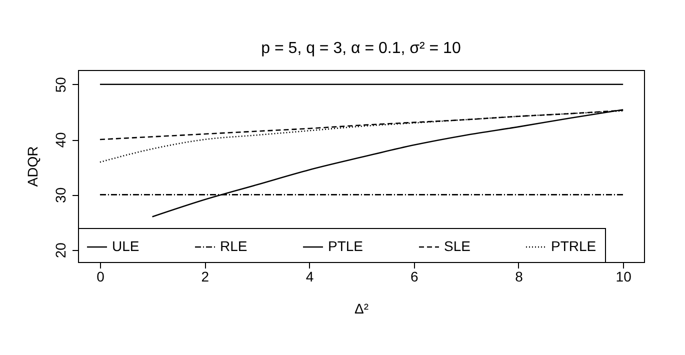 The image size is (685, 355). What do you see at coordinates (361, 308) in the screenshot?
I see `x-axis-title: Δ²` at bounding box center [361, 308].